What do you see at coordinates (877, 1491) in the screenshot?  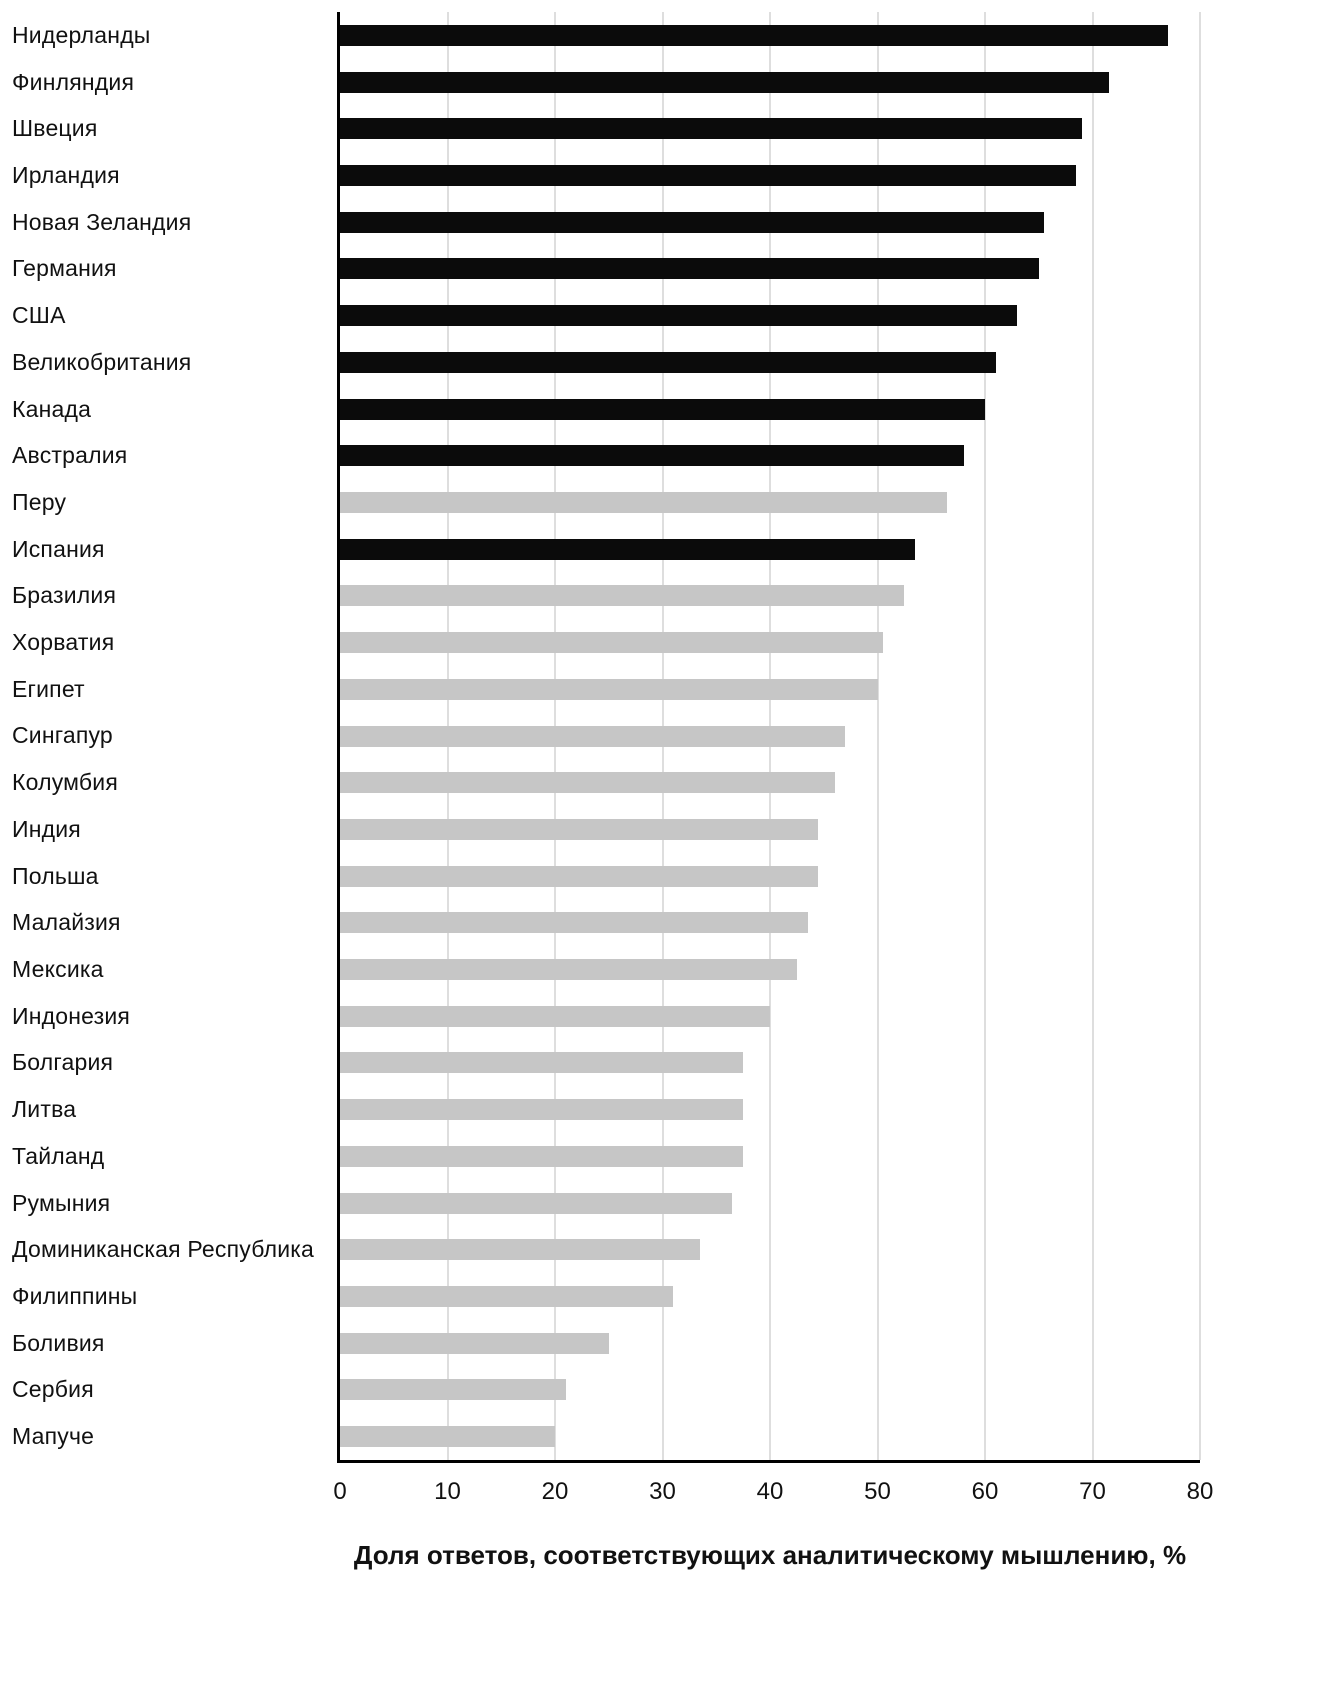 I see `x-tick-label: 50` at bounding box center [877, 1491].